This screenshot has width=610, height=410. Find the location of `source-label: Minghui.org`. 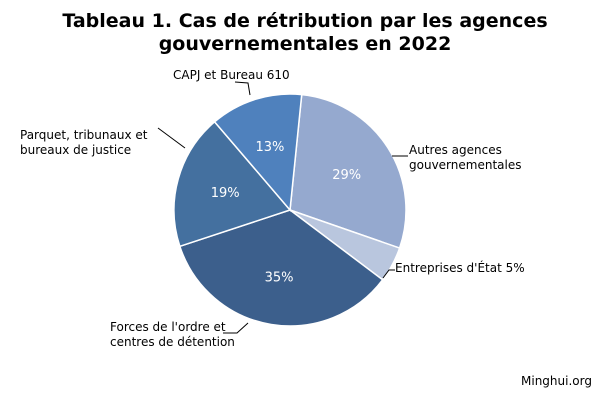

source-label: Minghui.org is located at coordinates (556, 381).